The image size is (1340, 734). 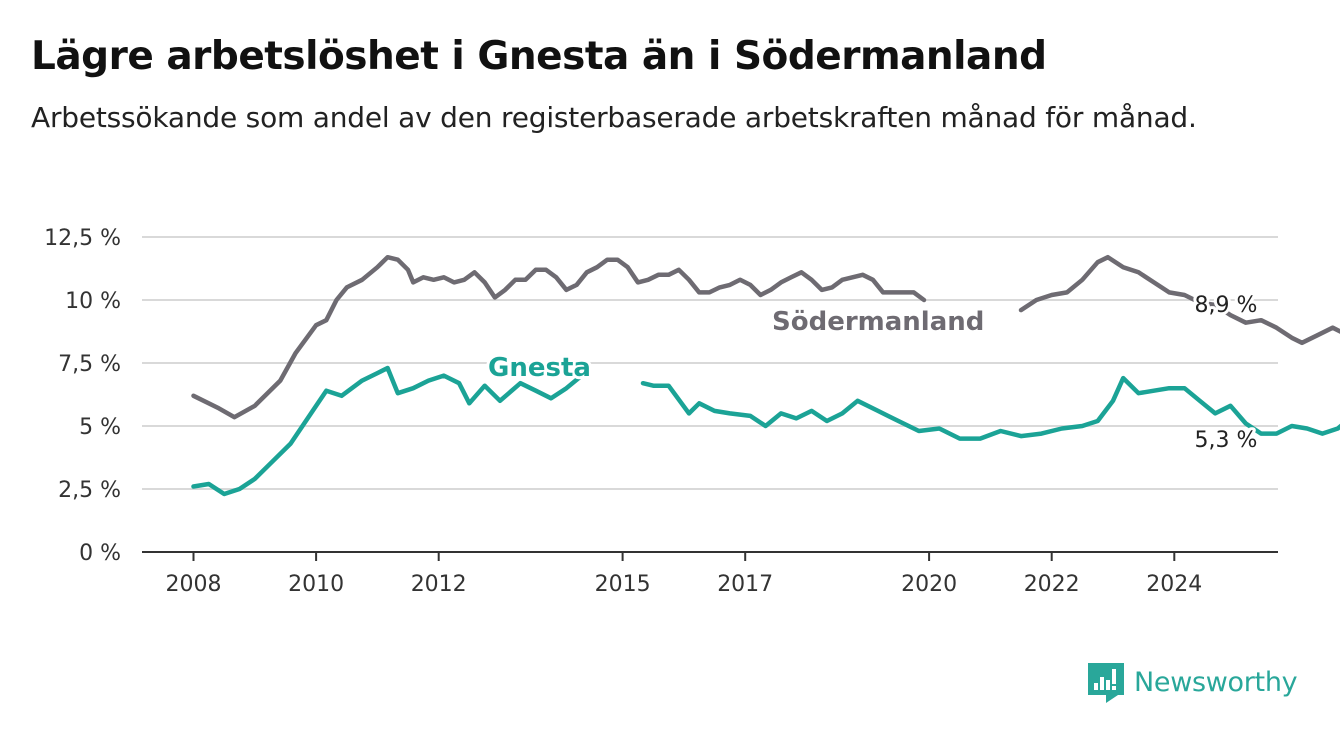 What do you see at coordinates (872, 373) in the screenshot?
I see `series-labels: Södermanland Gnesta 8,9 % 5,3 %` at bounding box center [872, 373].